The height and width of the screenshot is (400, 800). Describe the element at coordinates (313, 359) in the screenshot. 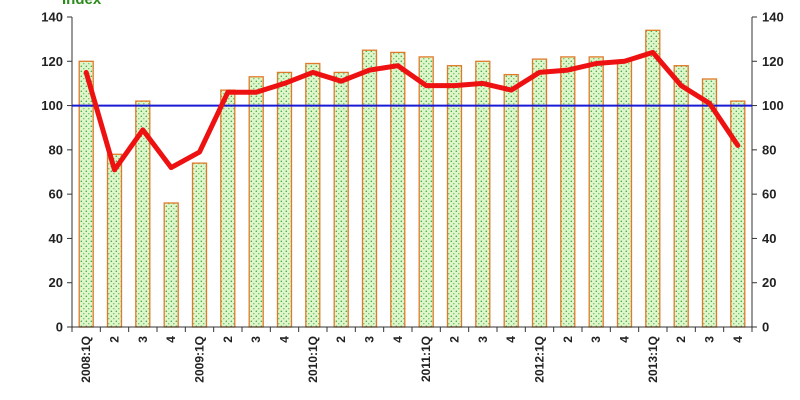

I see `x-tick-label: 2010:1Q` at that location.